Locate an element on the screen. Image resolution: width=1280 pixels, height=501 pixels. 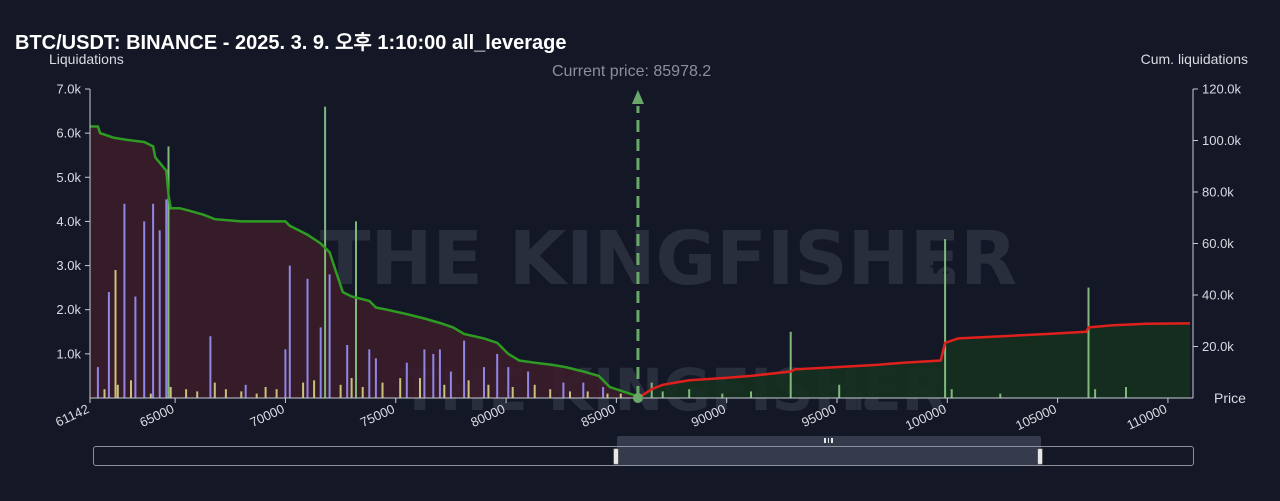
range-slider-handle-right is located at coordinates (1040, 456).